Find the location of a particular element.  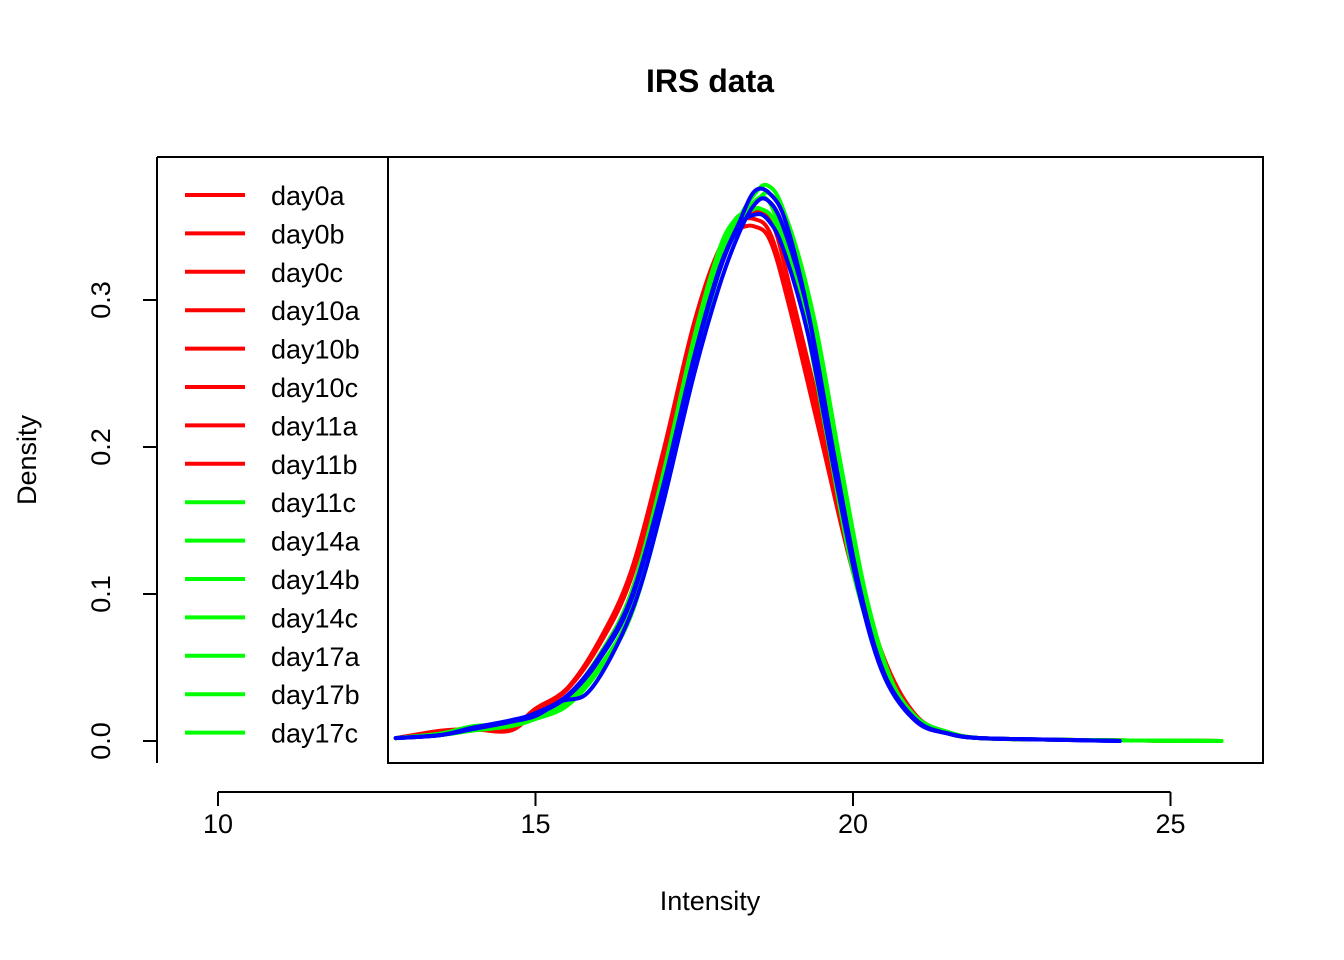

chart-title: IRS data is located at coordinates (710, 81).